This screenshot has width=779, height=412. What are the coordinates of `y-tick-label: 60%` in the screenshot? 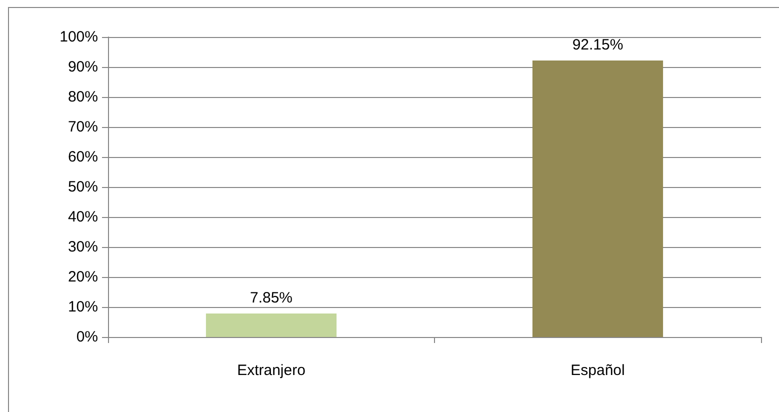 It's located at (83, 157).